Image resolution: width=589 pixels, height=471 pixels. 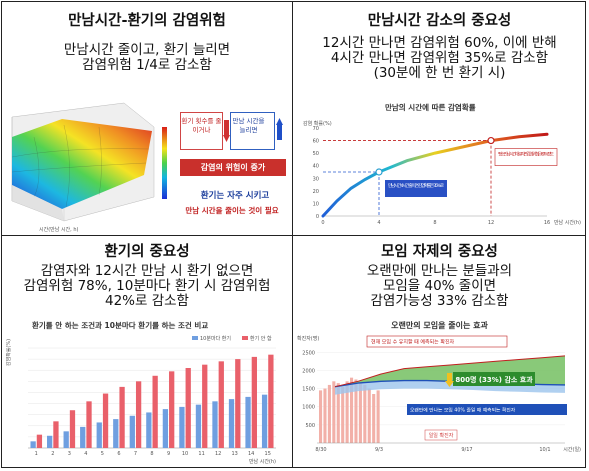 I want to click on y-tick-label: 30, so click(x=316, y=179).